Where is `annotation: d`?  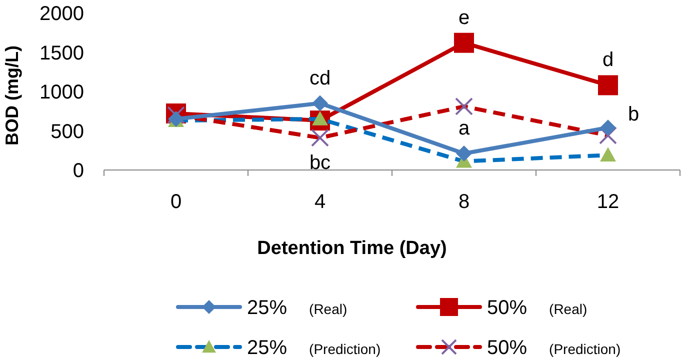 annotation: d is located at coordinates (608, 60).